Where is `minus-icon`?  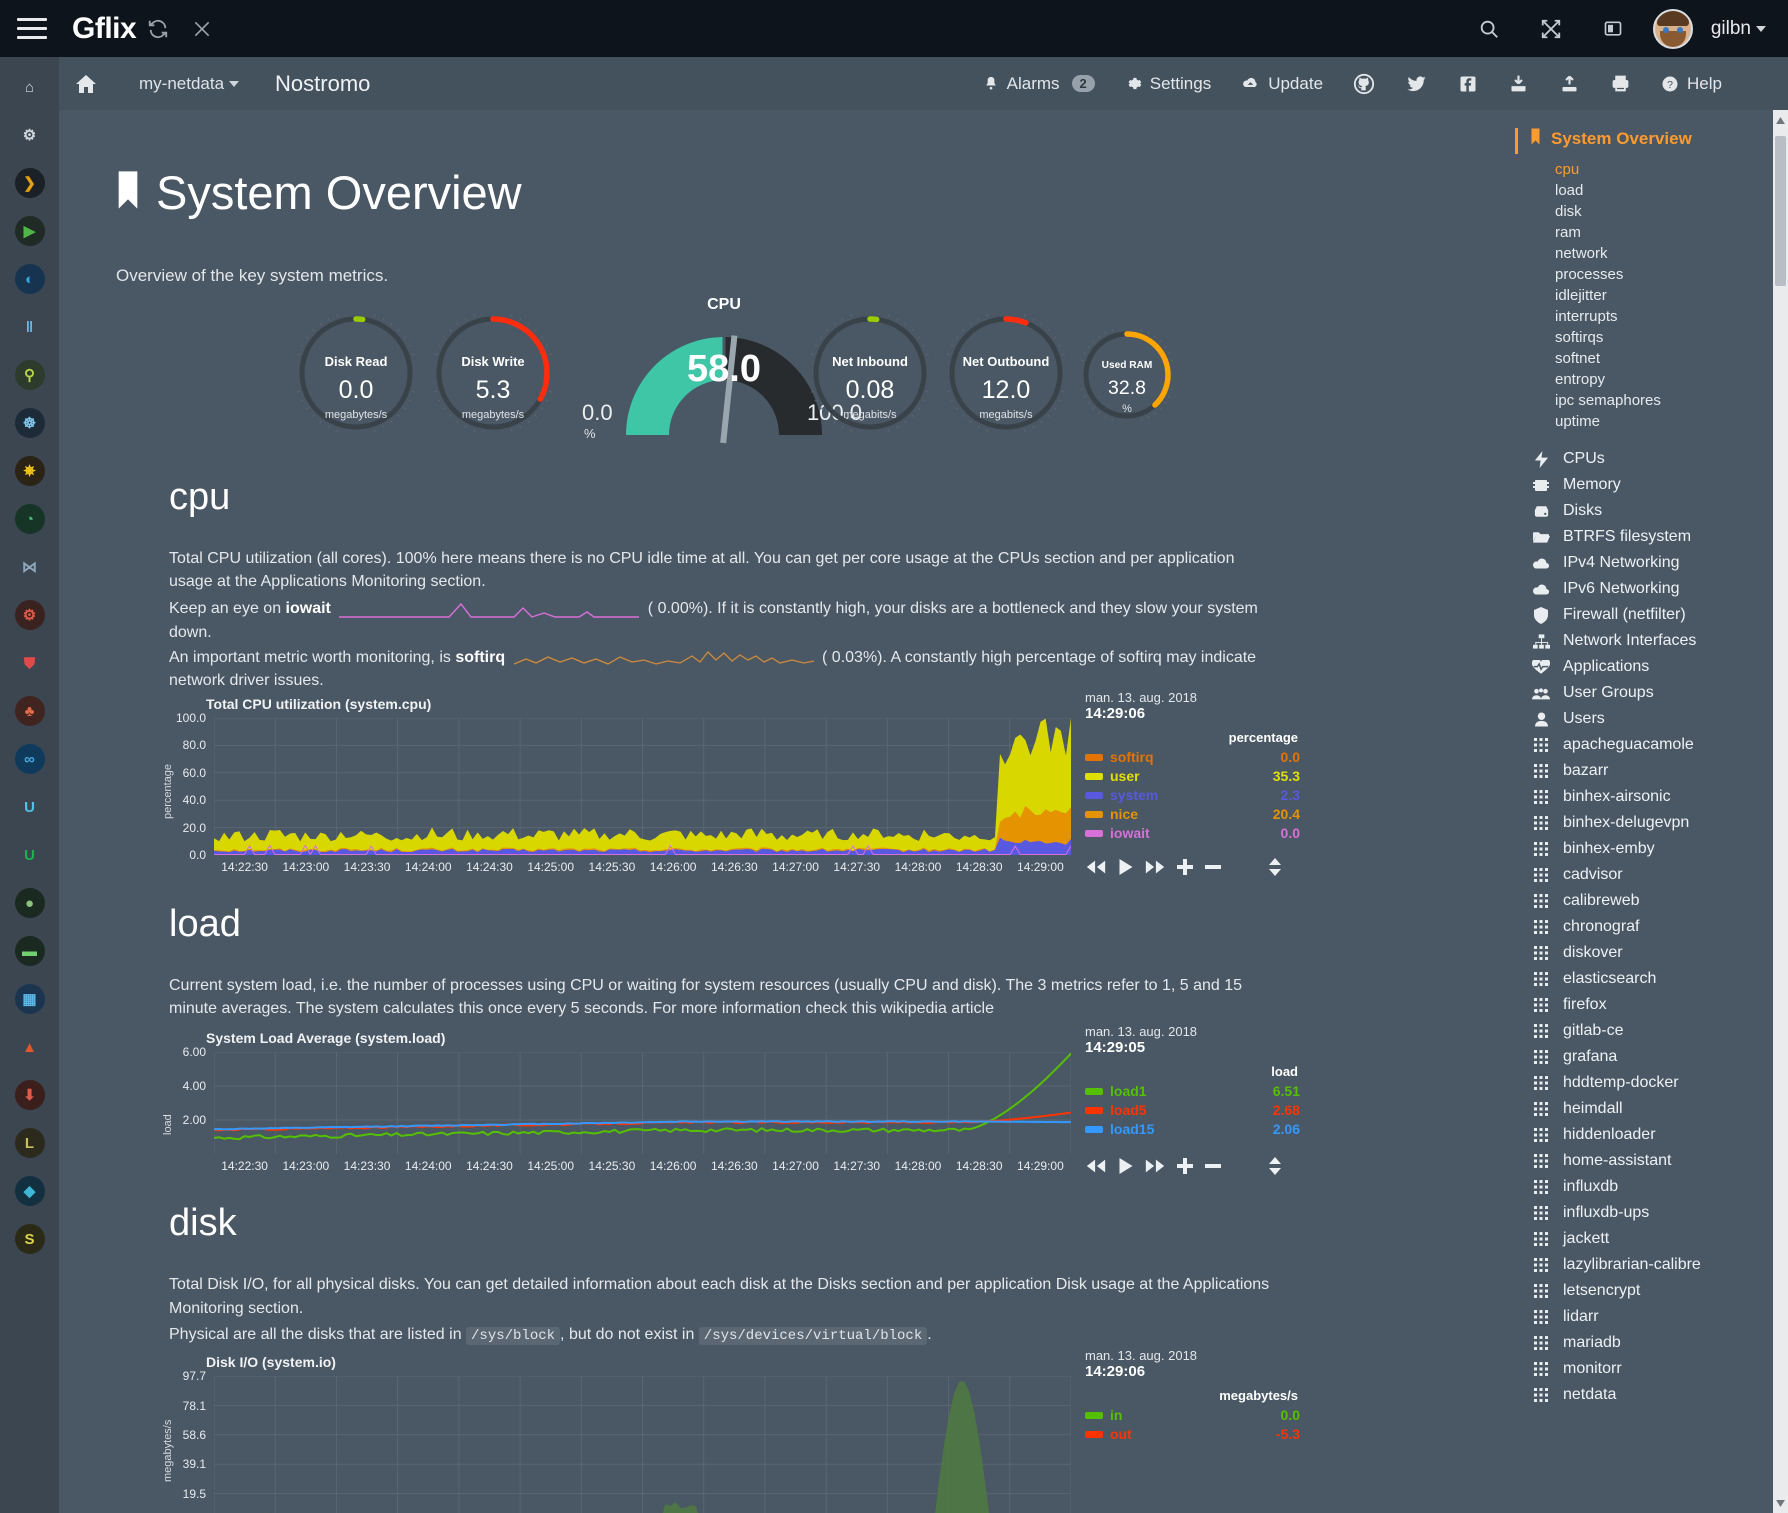
minus-icon is located at coordinates (1213, 867).